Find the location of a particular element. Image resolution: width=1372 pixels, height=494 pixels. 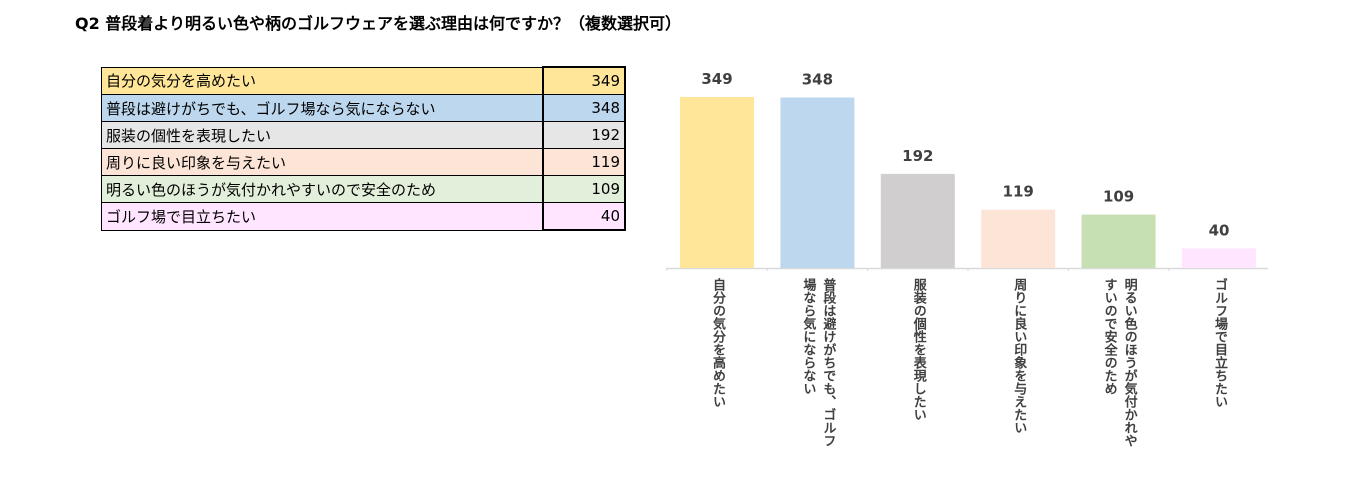

table-row: 服装の個性を表現したい 192 is located at coordinates (363, 135).